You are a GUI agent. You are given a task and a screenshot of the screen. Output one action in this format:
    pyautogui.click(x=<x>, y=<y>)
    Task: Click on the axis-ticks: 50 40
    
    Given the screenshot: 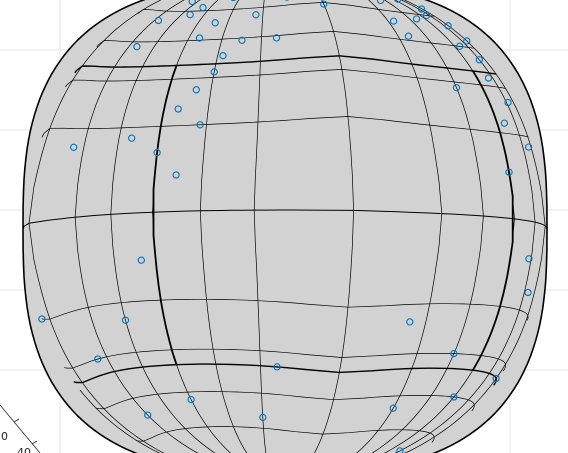 What is the action you would take?
    pyautogui.click(x=20, y=428)
    